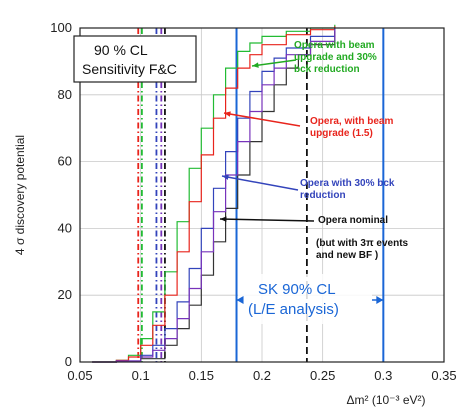  Describe the element at coordinates (201, 375) in the screenshot. I see `x-tick-label: 0.15` at that location.